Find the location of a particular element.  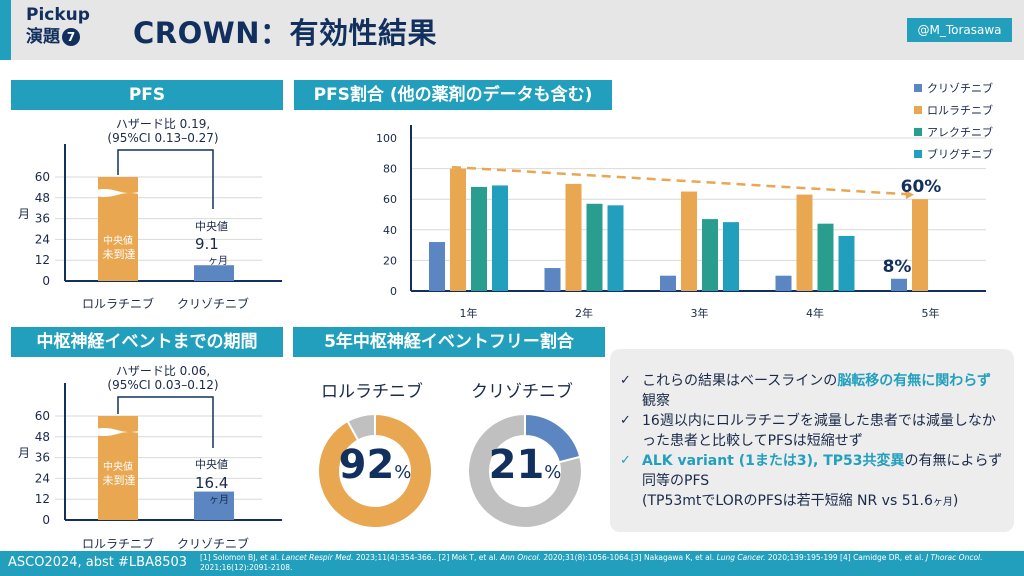

ref-text: 2023;11(4):354-366.. [2] Mok T, et al. is located at coordinates (427, 557).